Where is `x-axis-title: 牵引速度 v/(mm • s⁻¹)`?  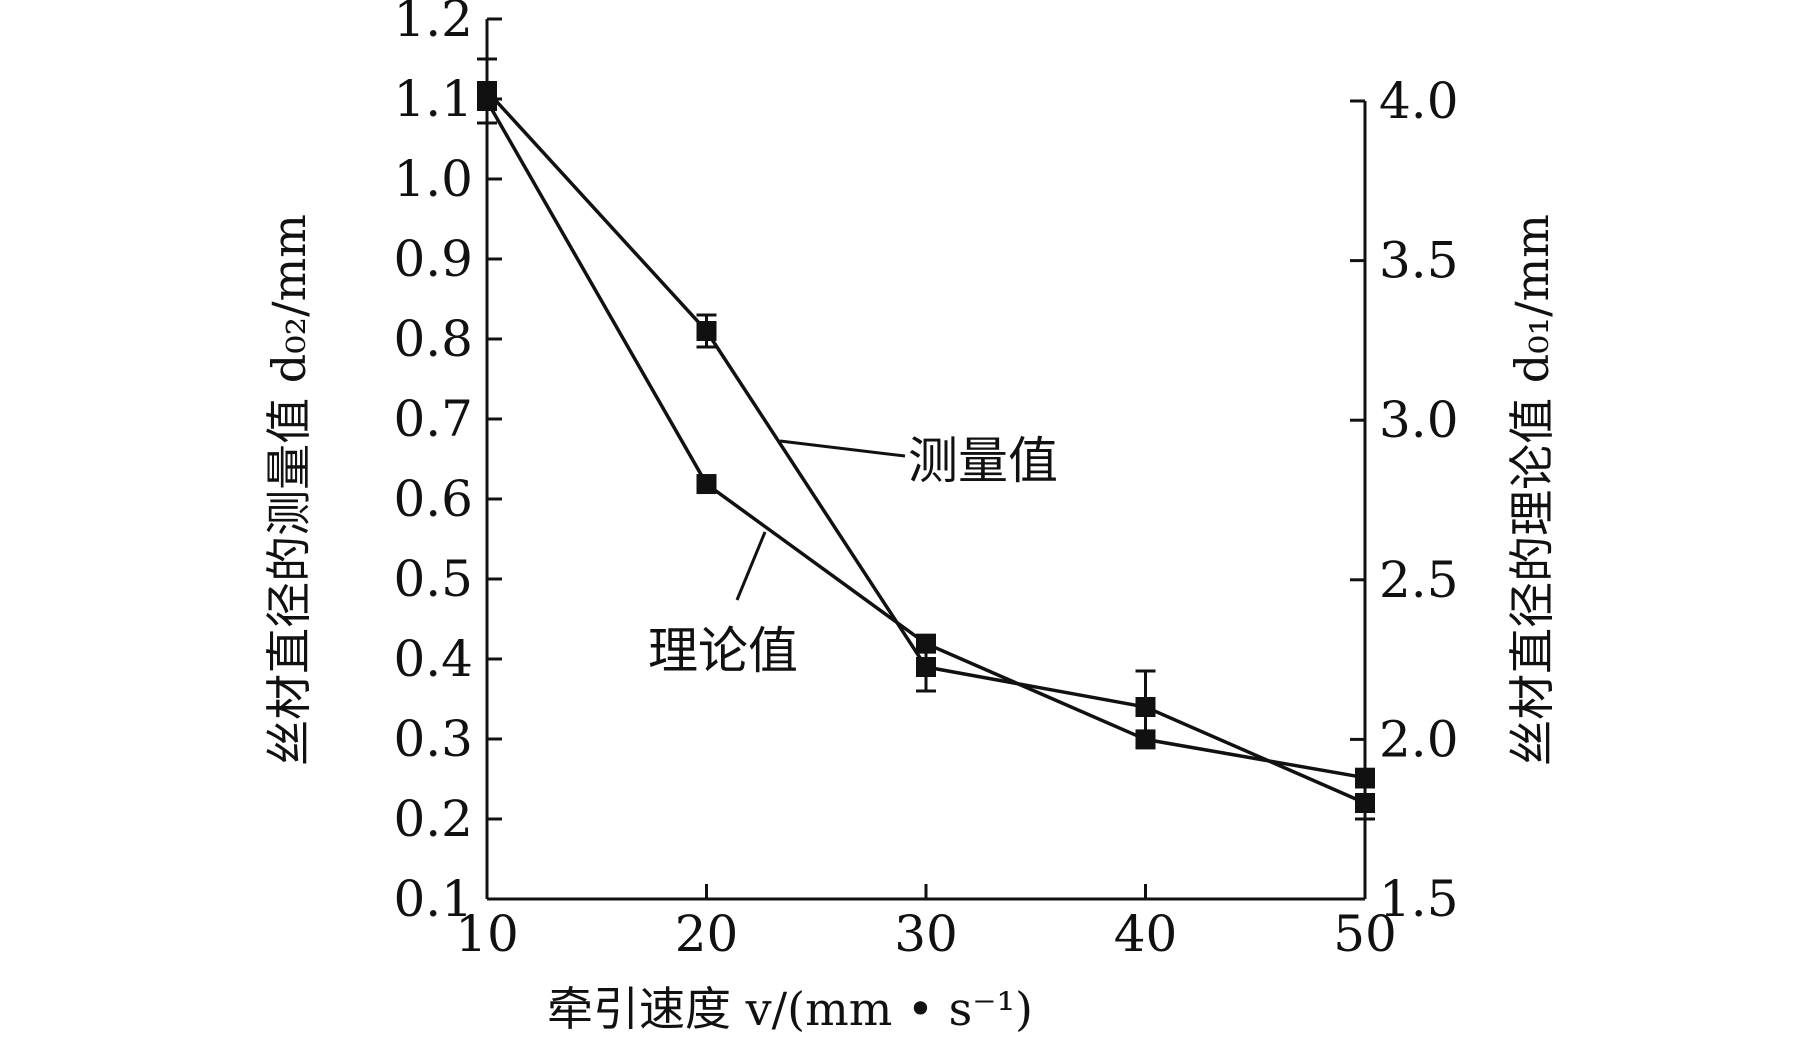 x-axis-title: 牵引速度 v/(mm • s⁻¹) is located at coordinates (790, 1009).